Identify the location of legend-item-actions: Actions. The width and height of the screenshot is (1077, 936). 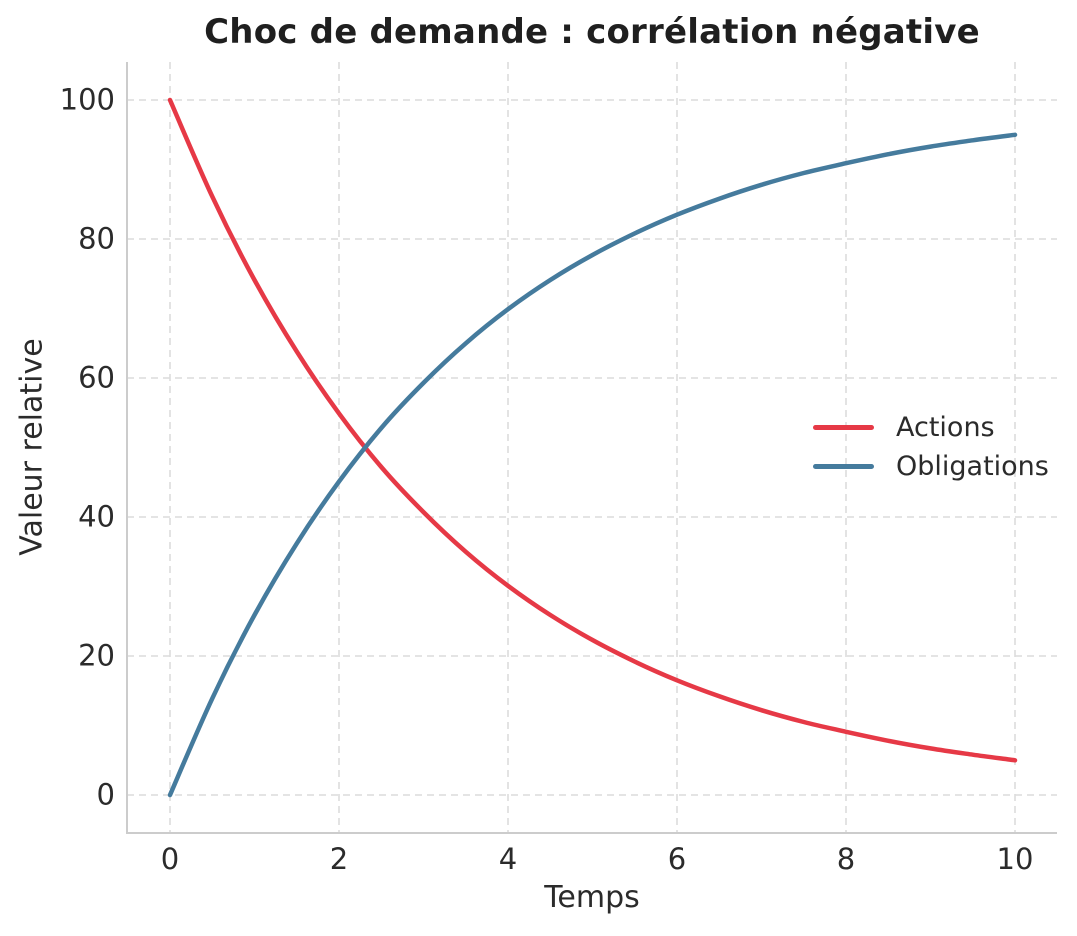
(931, 427).